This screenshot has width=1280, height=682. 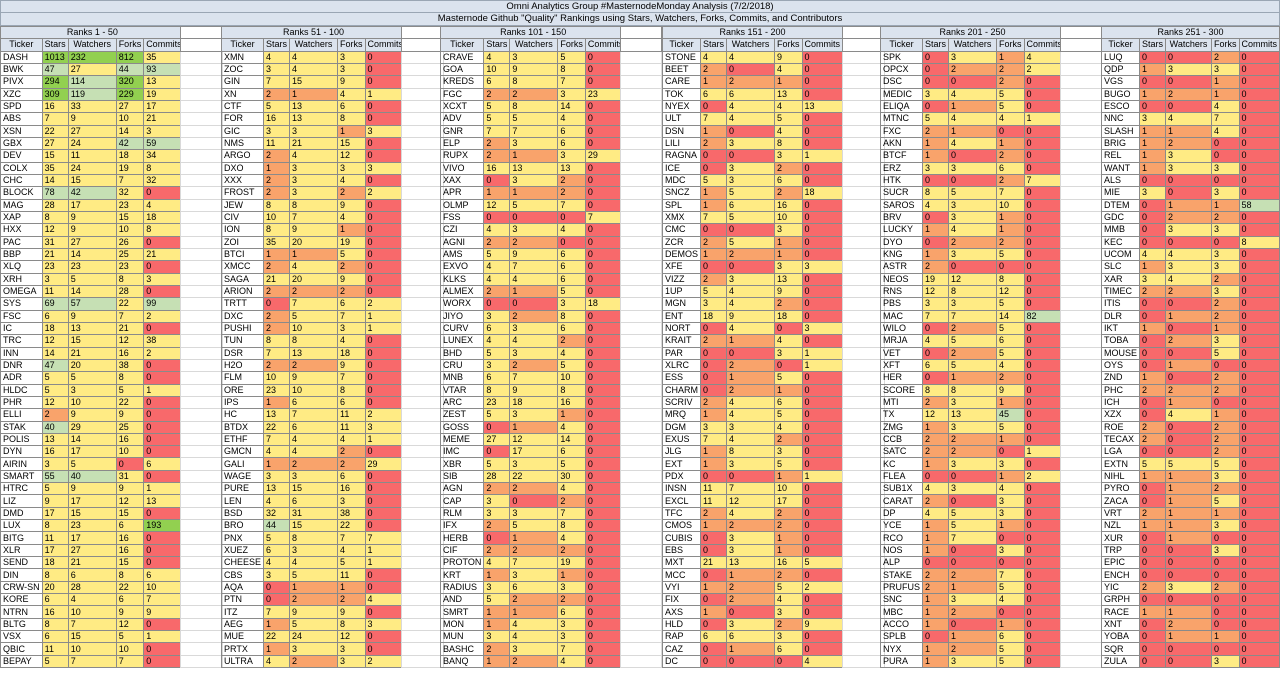 What do you see at coordinates (92, 661) in the screenshot?
I see `watchers-cell: 7` at bounding box center [92, 661].